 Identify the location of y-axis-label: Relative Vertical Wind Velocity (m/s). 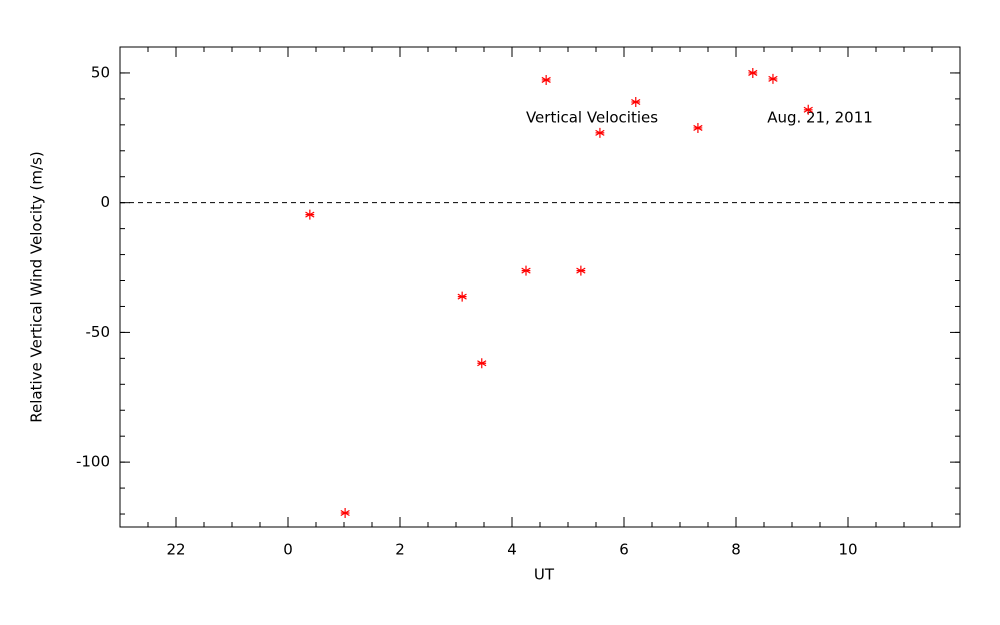
(37, 286).